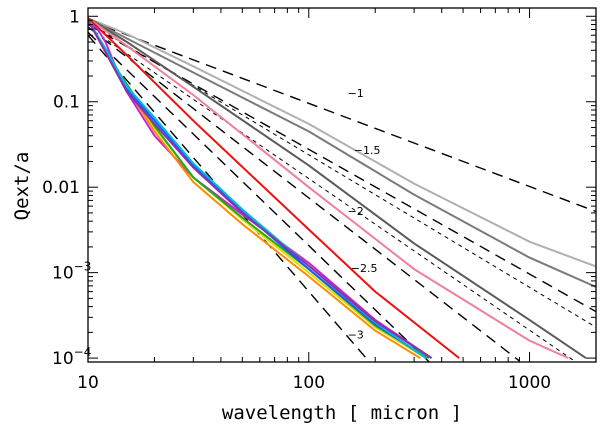 Image resolution: width=600 pixels, height=432 pixels. Describe the element at coordinates (83, 352) in the screenshot. I see `y-tick-exp: −4` at that location.